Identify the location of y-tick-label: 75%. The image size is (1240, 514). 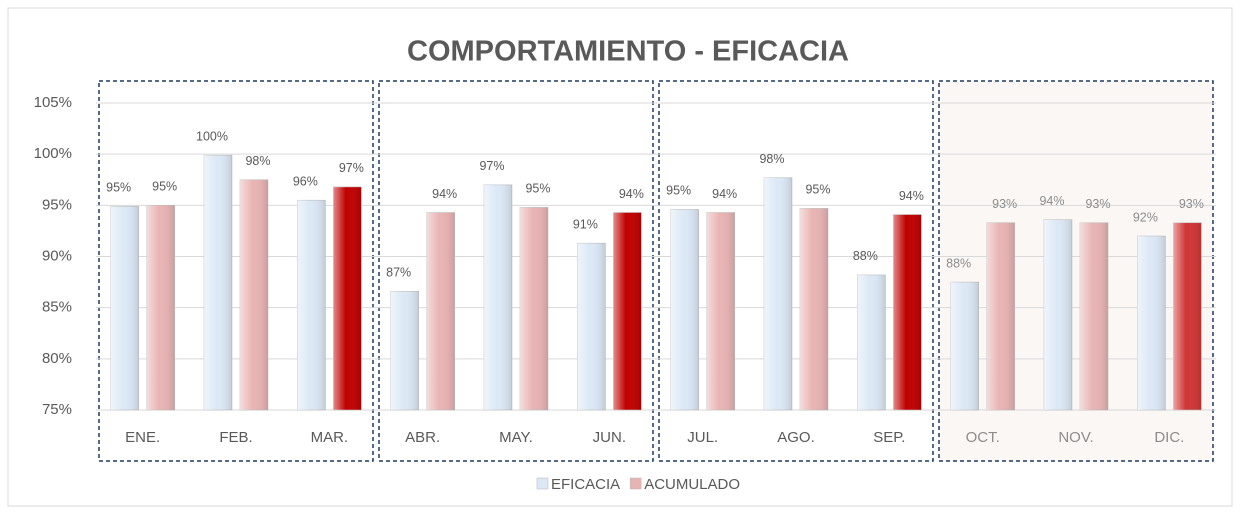
(57, 409).